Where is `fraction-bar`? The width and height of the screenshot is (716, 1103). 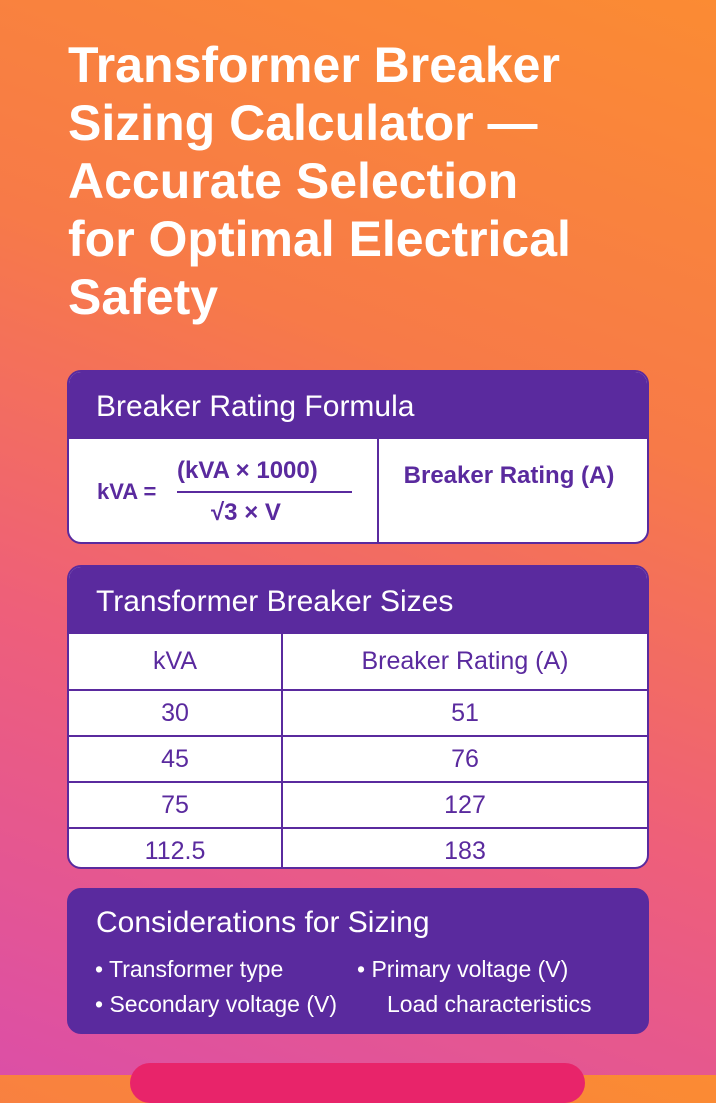
fraction-bar is located at coordinates (264, 492).